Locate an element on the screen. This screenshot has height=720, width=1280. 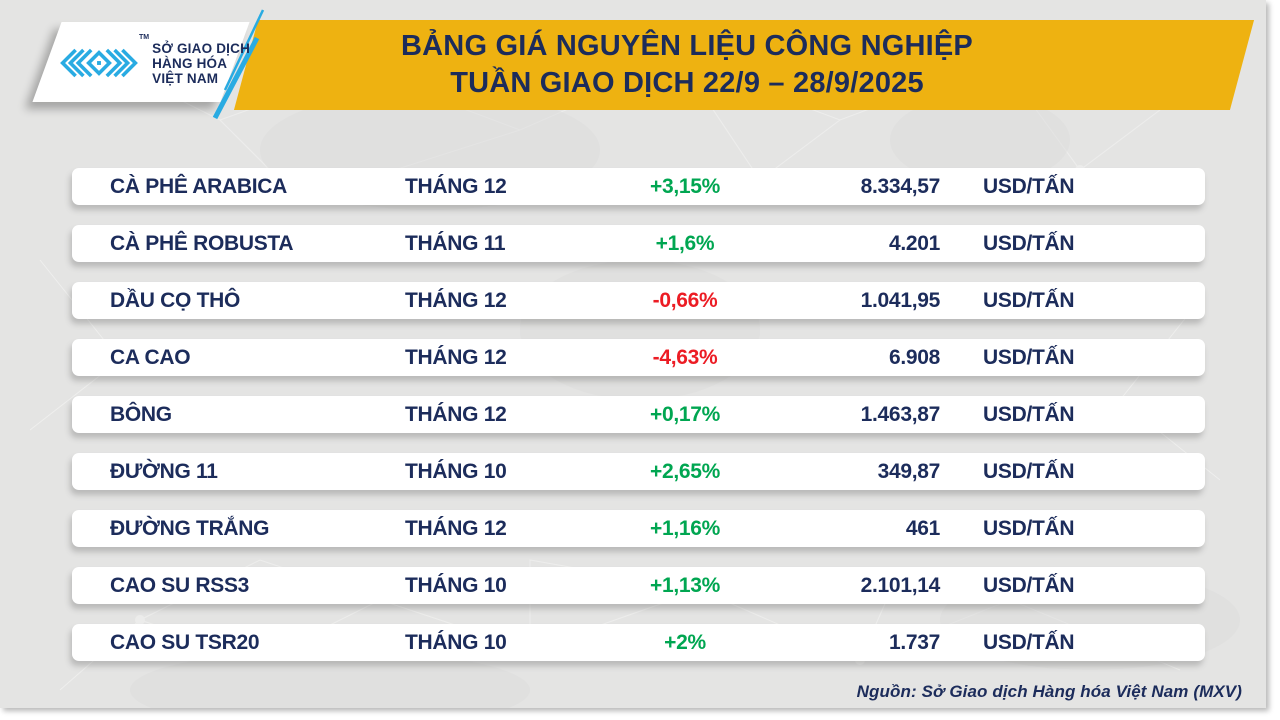
commodity-name: CA CAO is located at coordinates (150, 357).